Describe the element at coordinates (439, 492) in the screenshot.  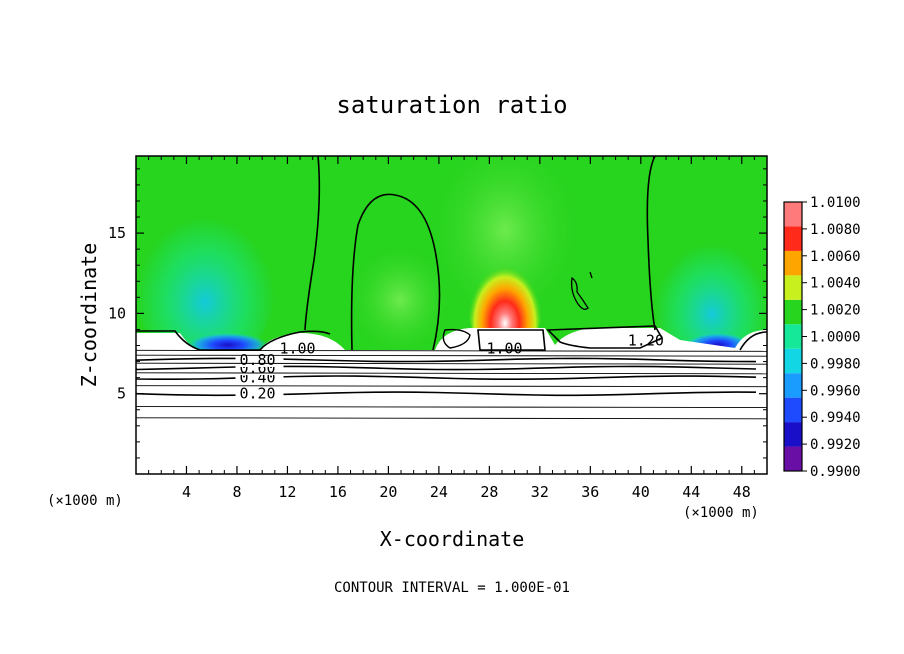
I see `x-tick-label: 24` at that location.